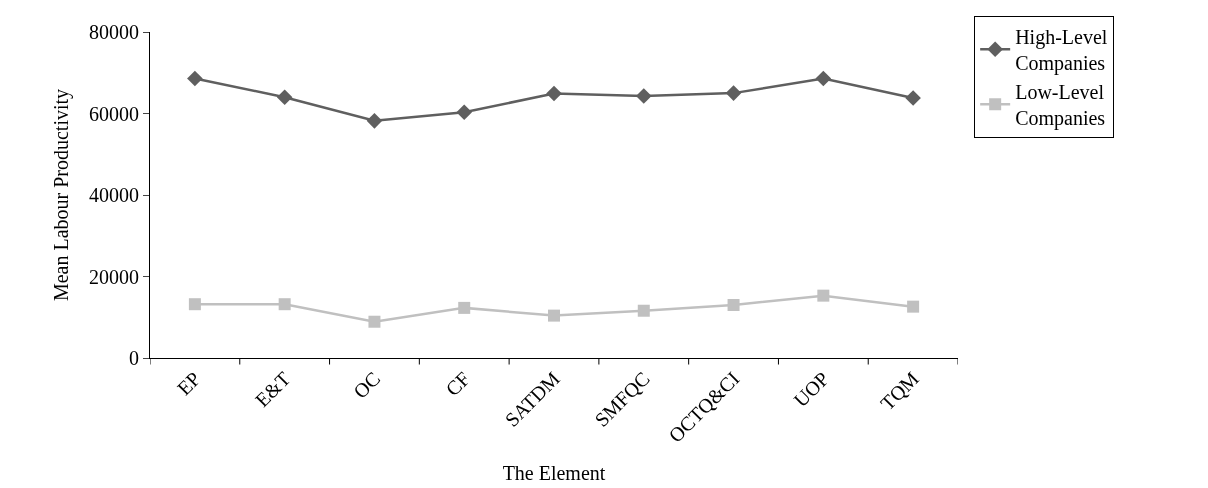 The image size is (1208, 488). I want to click on y-tick-label: 60000, so click(114, 113).